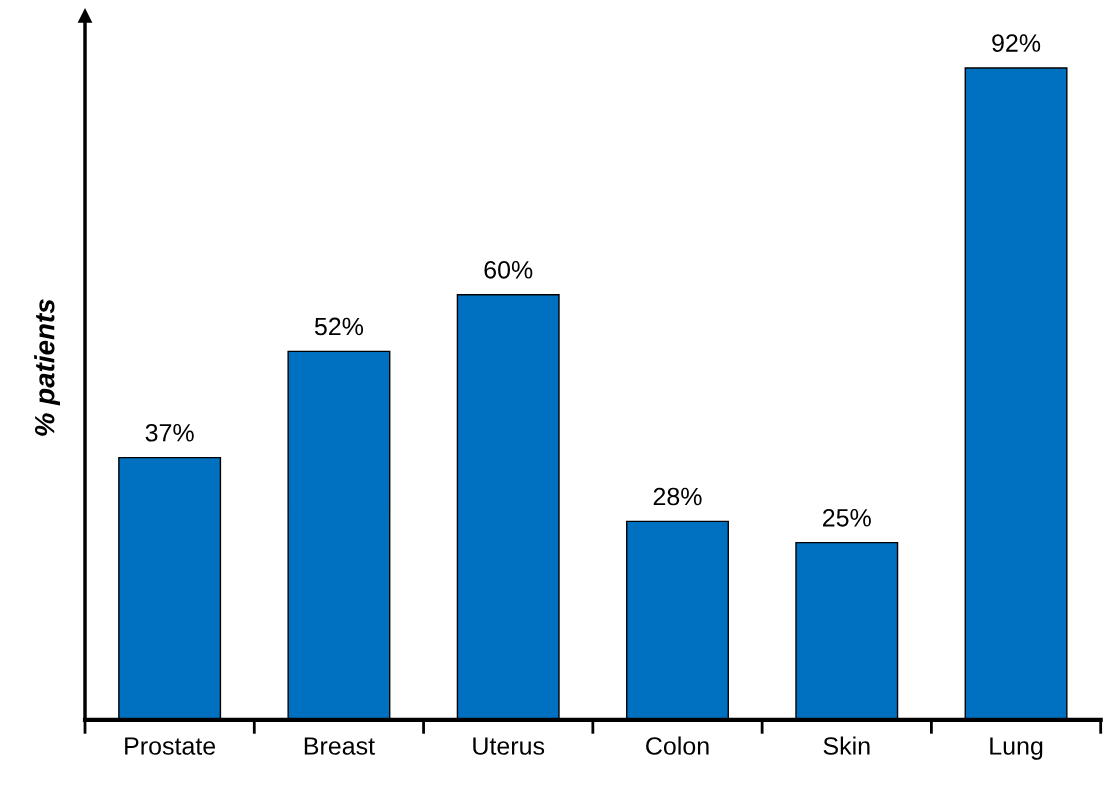  Describe the element at coordinates (339, 746) in the screenshot. I see `x-tick-label: Breast` at that location.